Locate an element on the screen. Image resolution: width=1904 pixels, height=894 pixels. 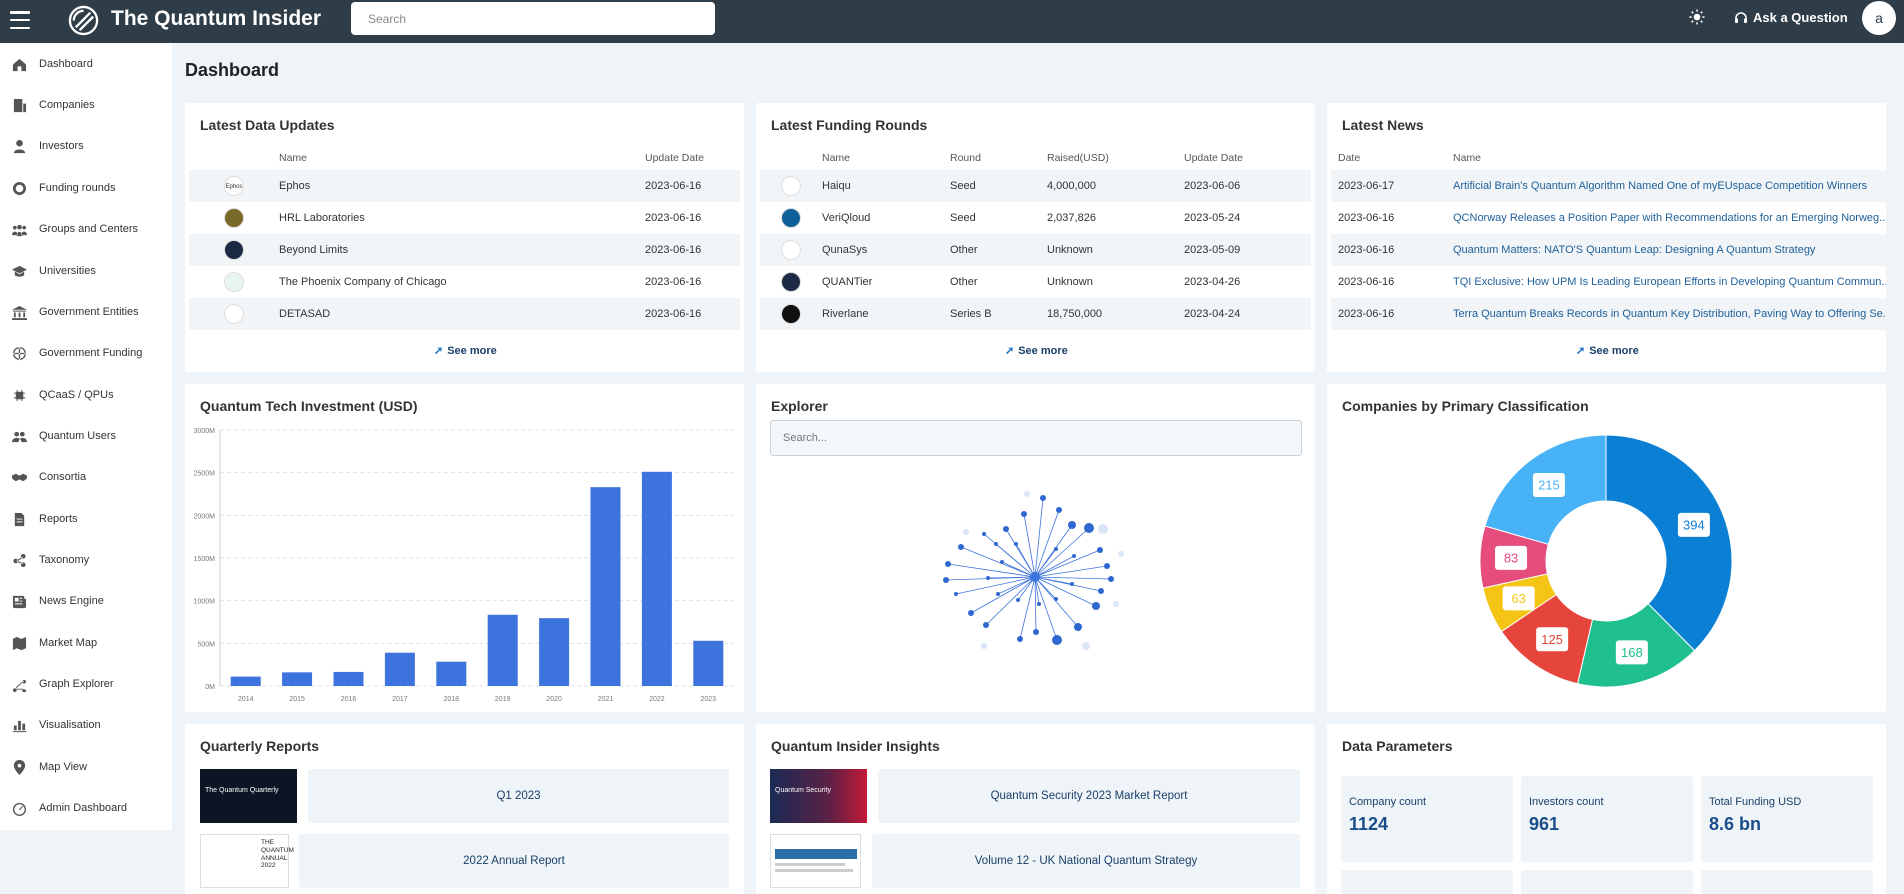
table-row: The Phoenix Company of Chicago 2023-06-16 is located at coordinates (464, 282).